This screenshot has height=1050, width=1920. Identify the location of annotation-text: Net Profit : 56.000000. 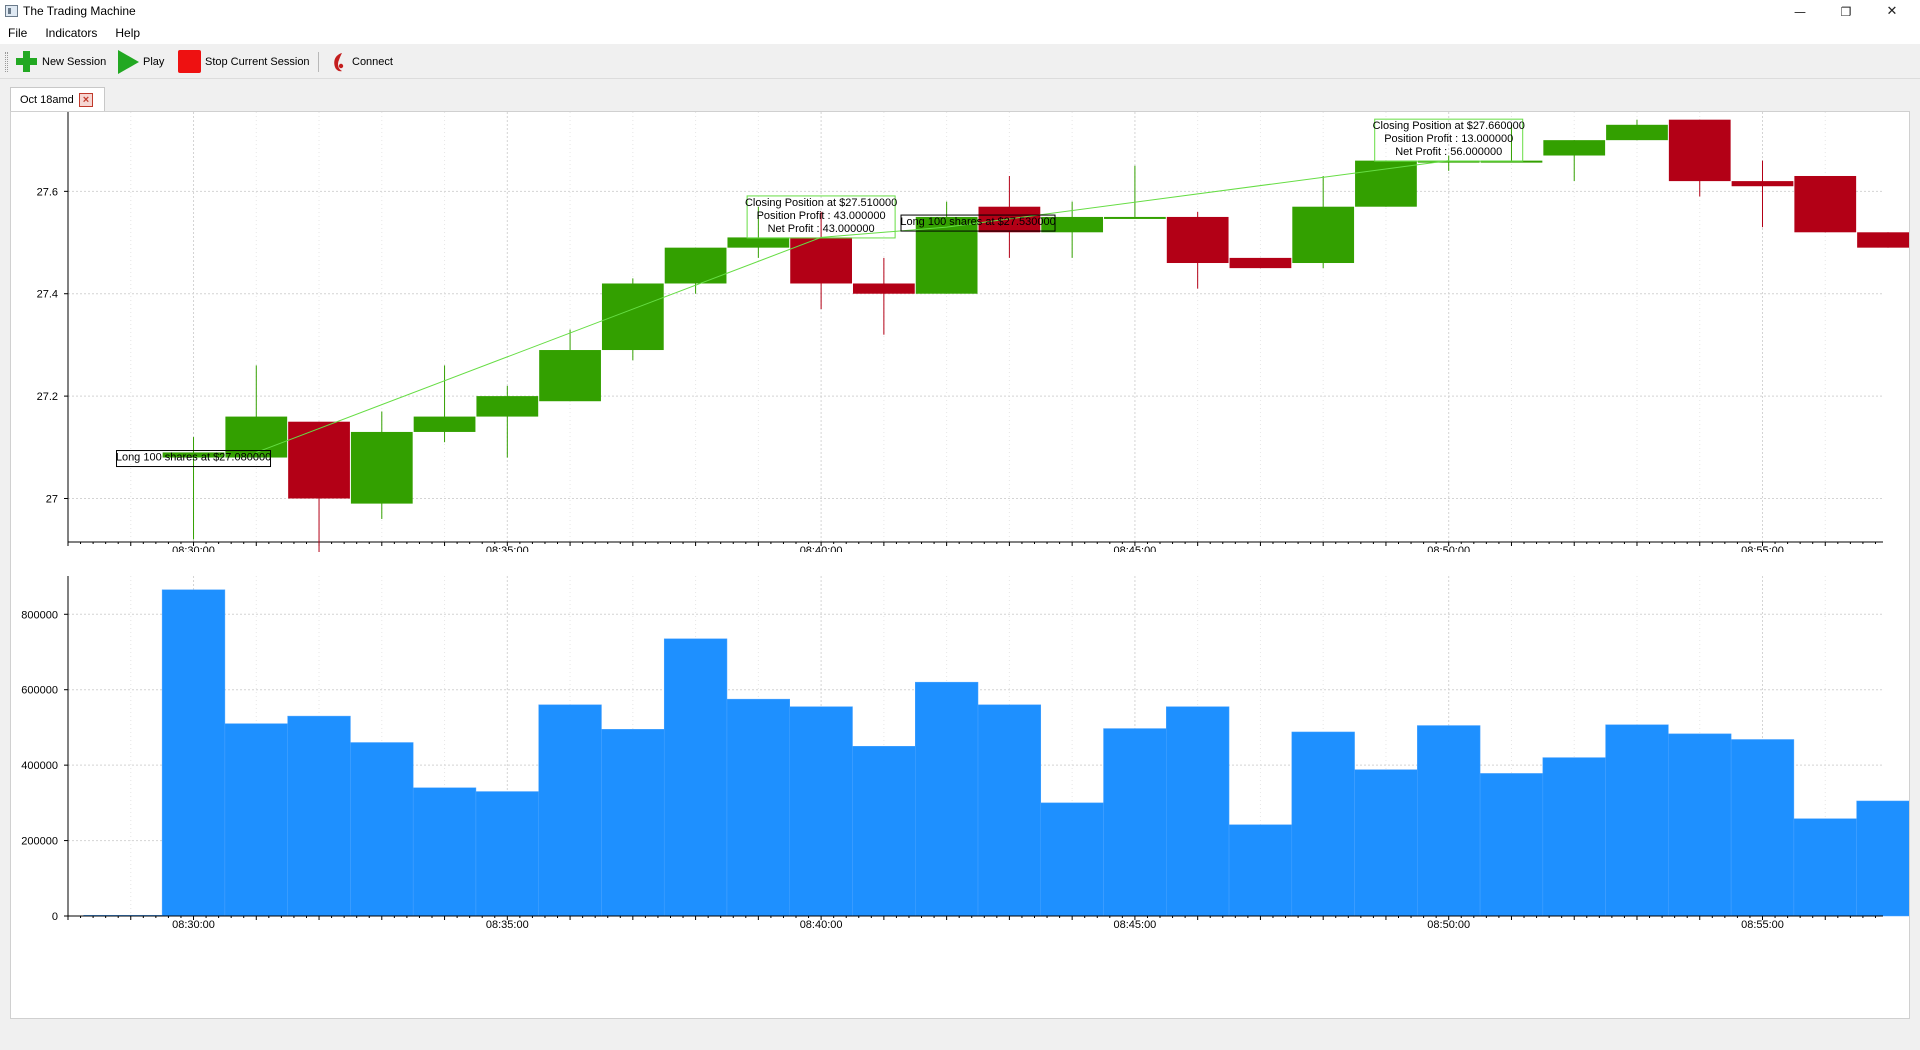
(1448, 152).